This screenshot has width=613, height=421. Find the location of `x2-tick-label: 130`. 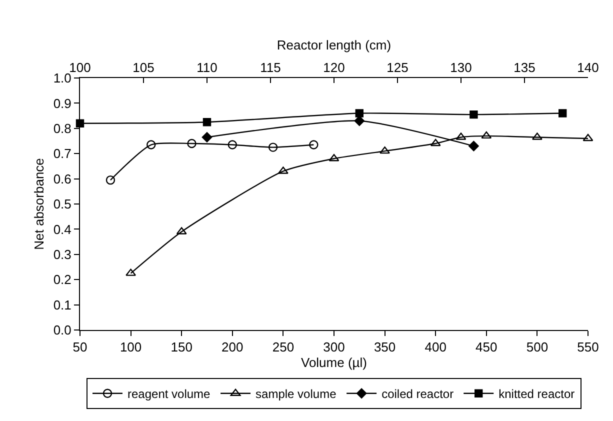

x2-tick-label: 130 is located at coordinates (461, 67).